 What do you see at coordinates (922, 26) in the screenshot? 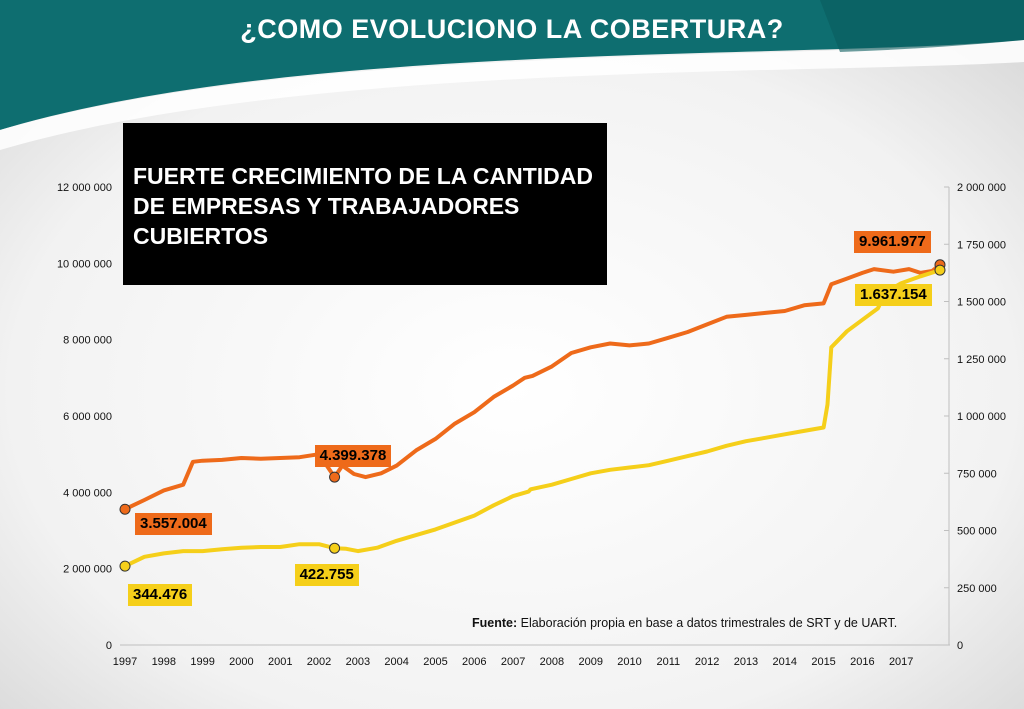
I see `banner-accent` at bounding box center [922, 26].